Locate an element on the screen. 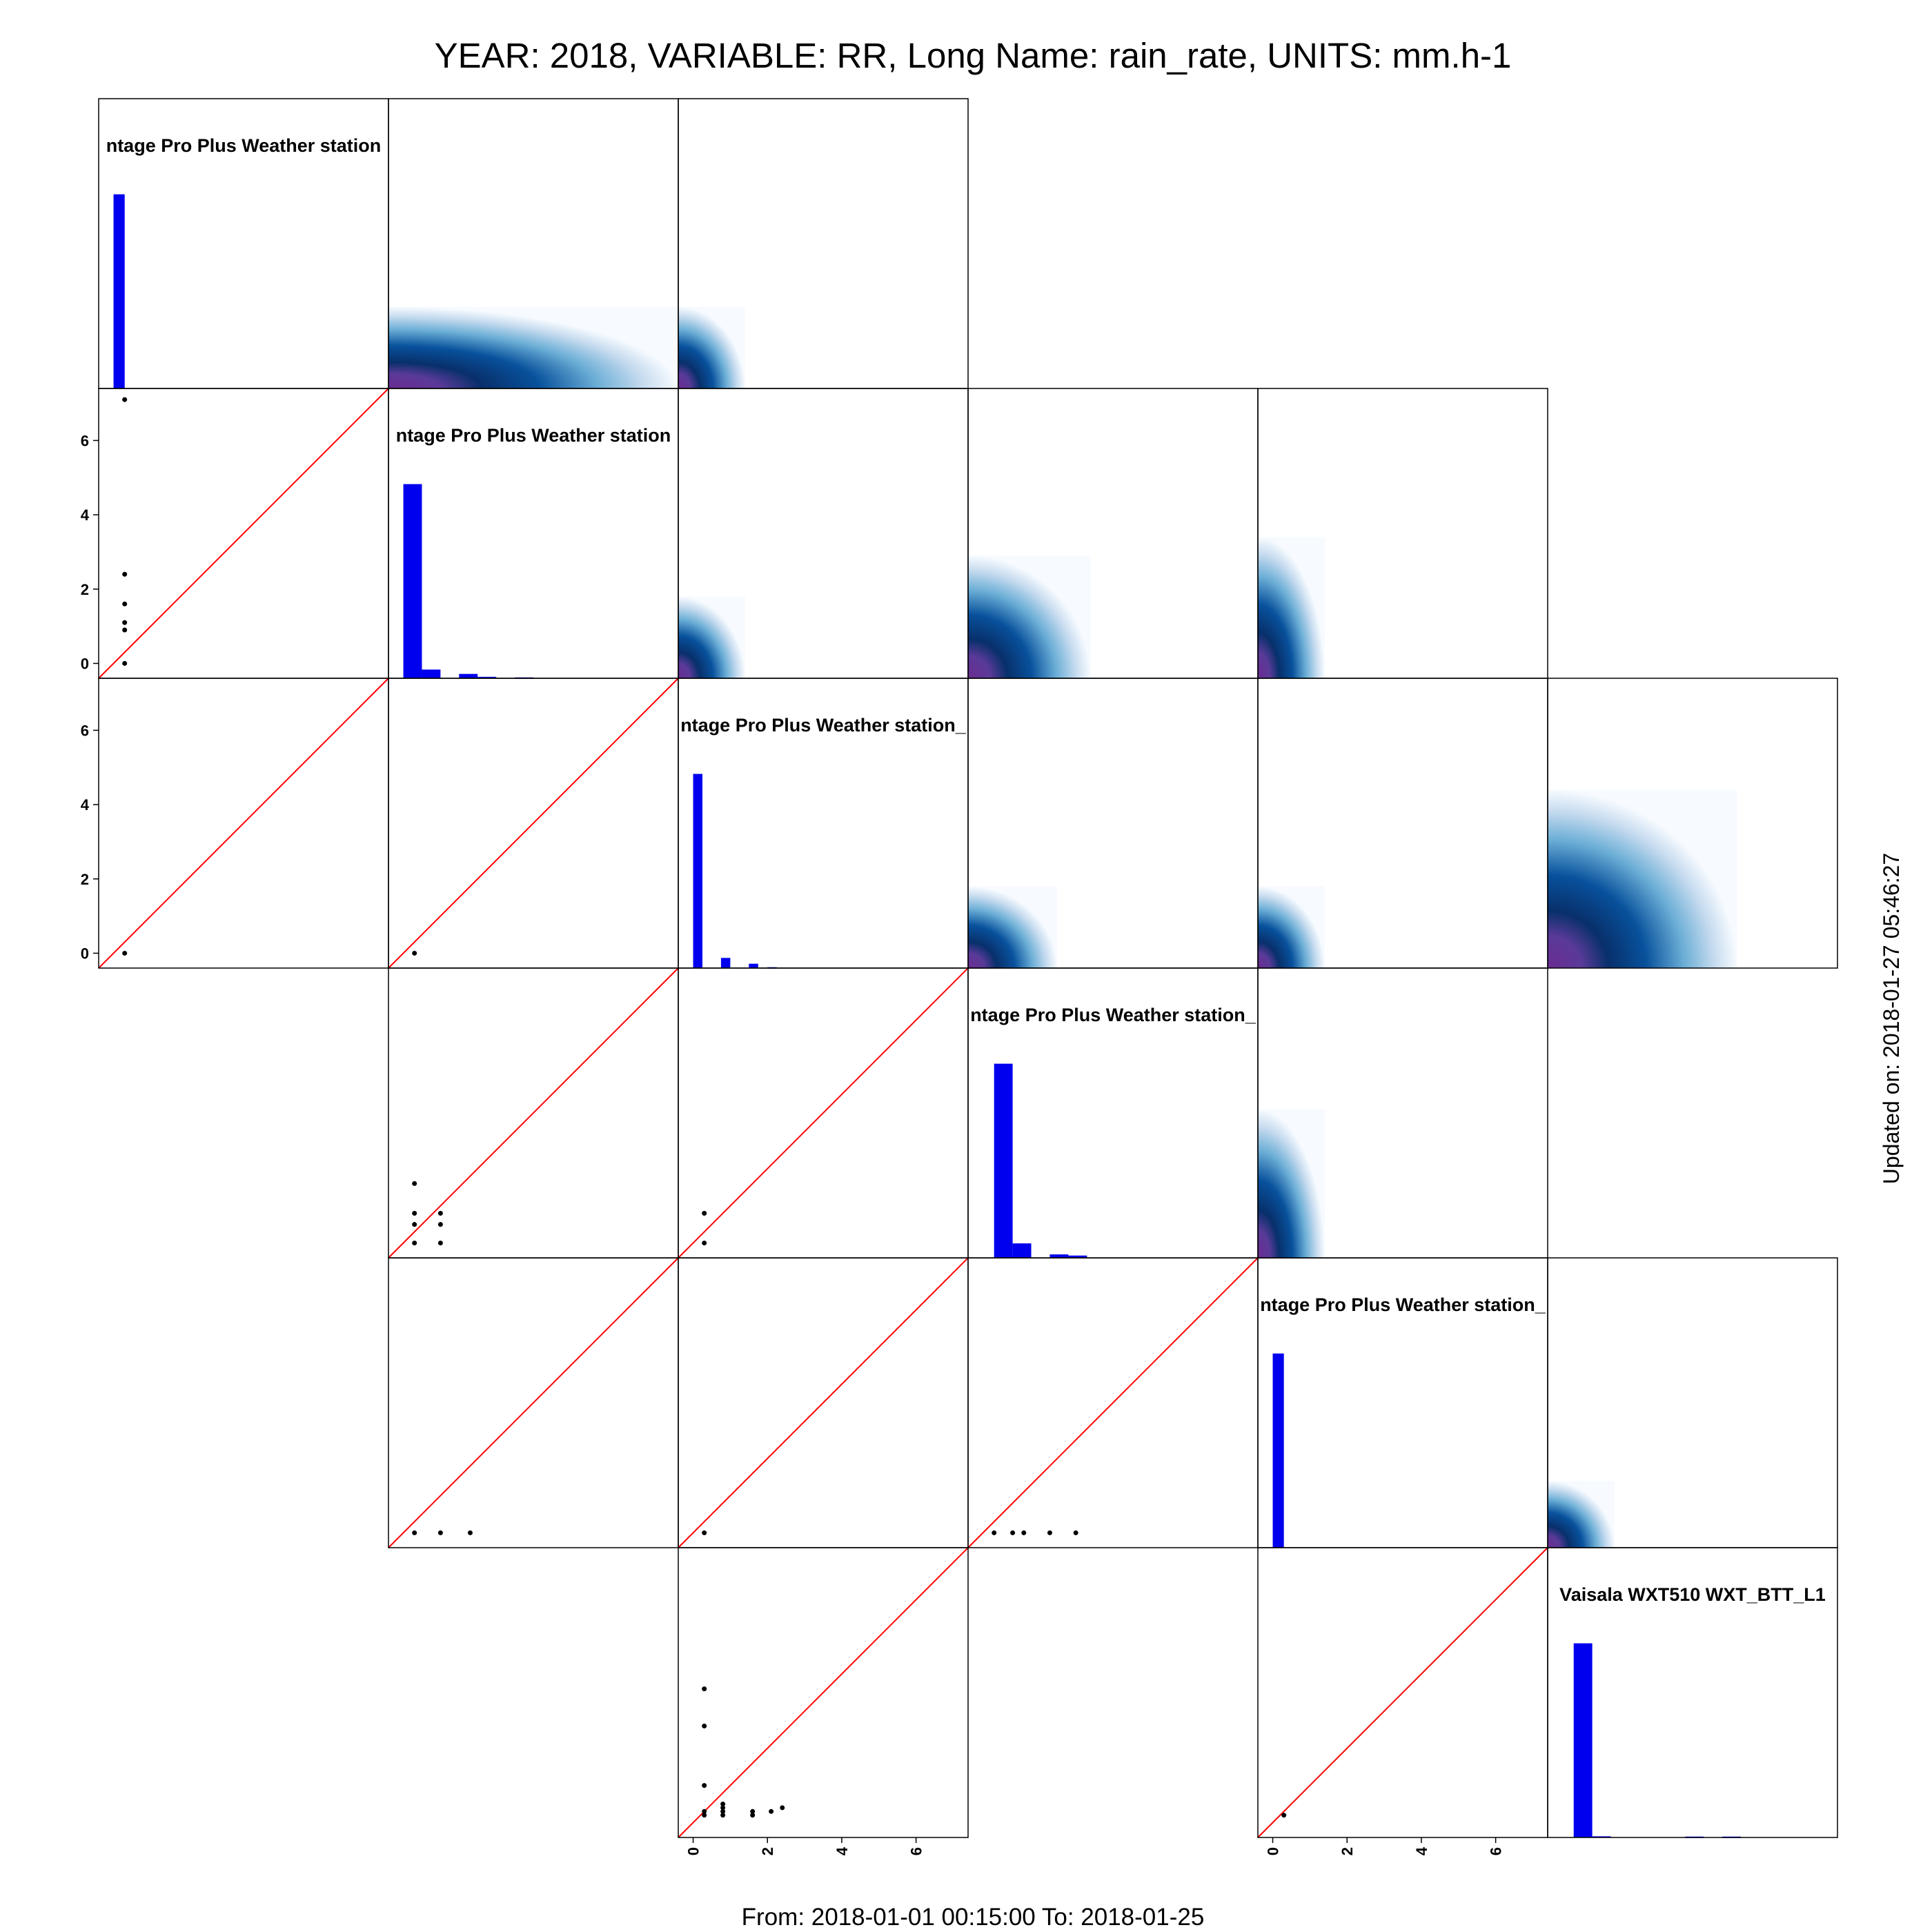  x-tick-label-2-3: 6 is located at coordinates (916, 1851).